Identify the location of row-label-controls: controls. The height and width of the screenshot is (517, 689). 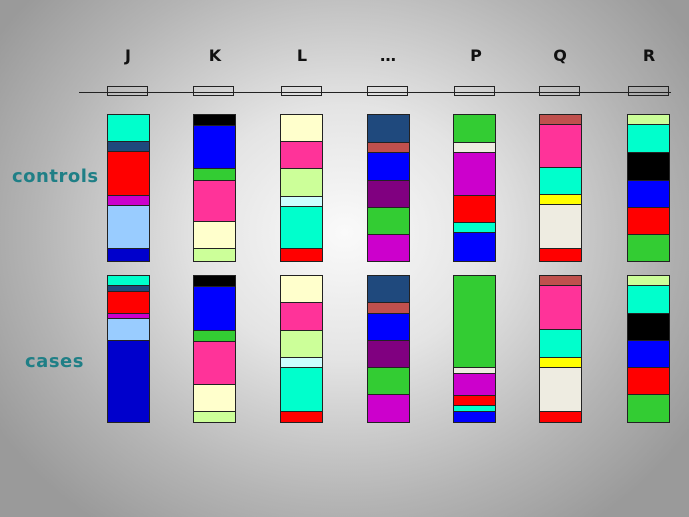
(55, 176).